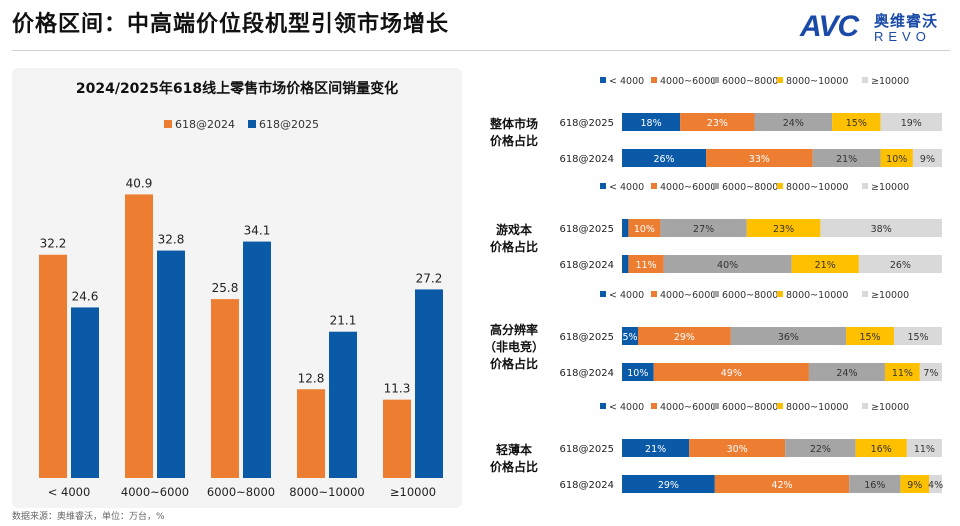  I want to click on panel-category-label: 轻薄本 价格占比, so click(514, 459).